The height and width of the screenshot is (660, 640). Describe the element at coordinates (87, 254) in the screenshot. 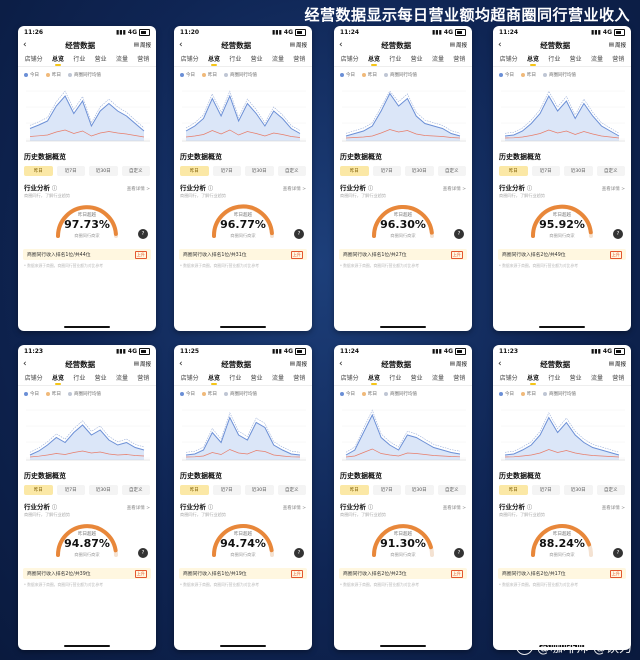

I see `rank-bar: 商圈同行收入排名1位/共44位 上升` at that location.